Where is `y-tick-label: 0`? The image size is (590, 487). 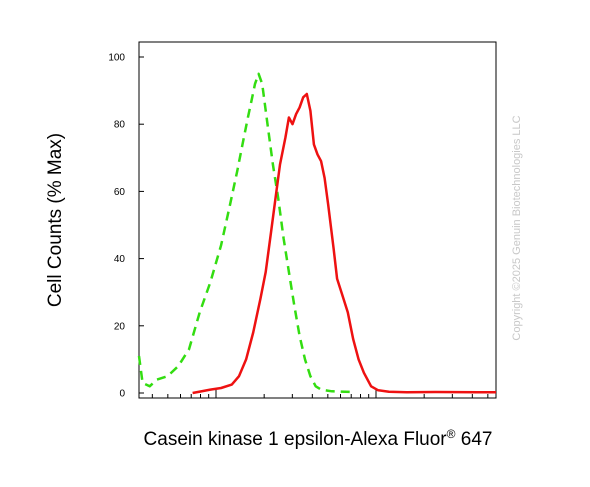 y-tick-label: 0 is located at coordinates (122, 394).